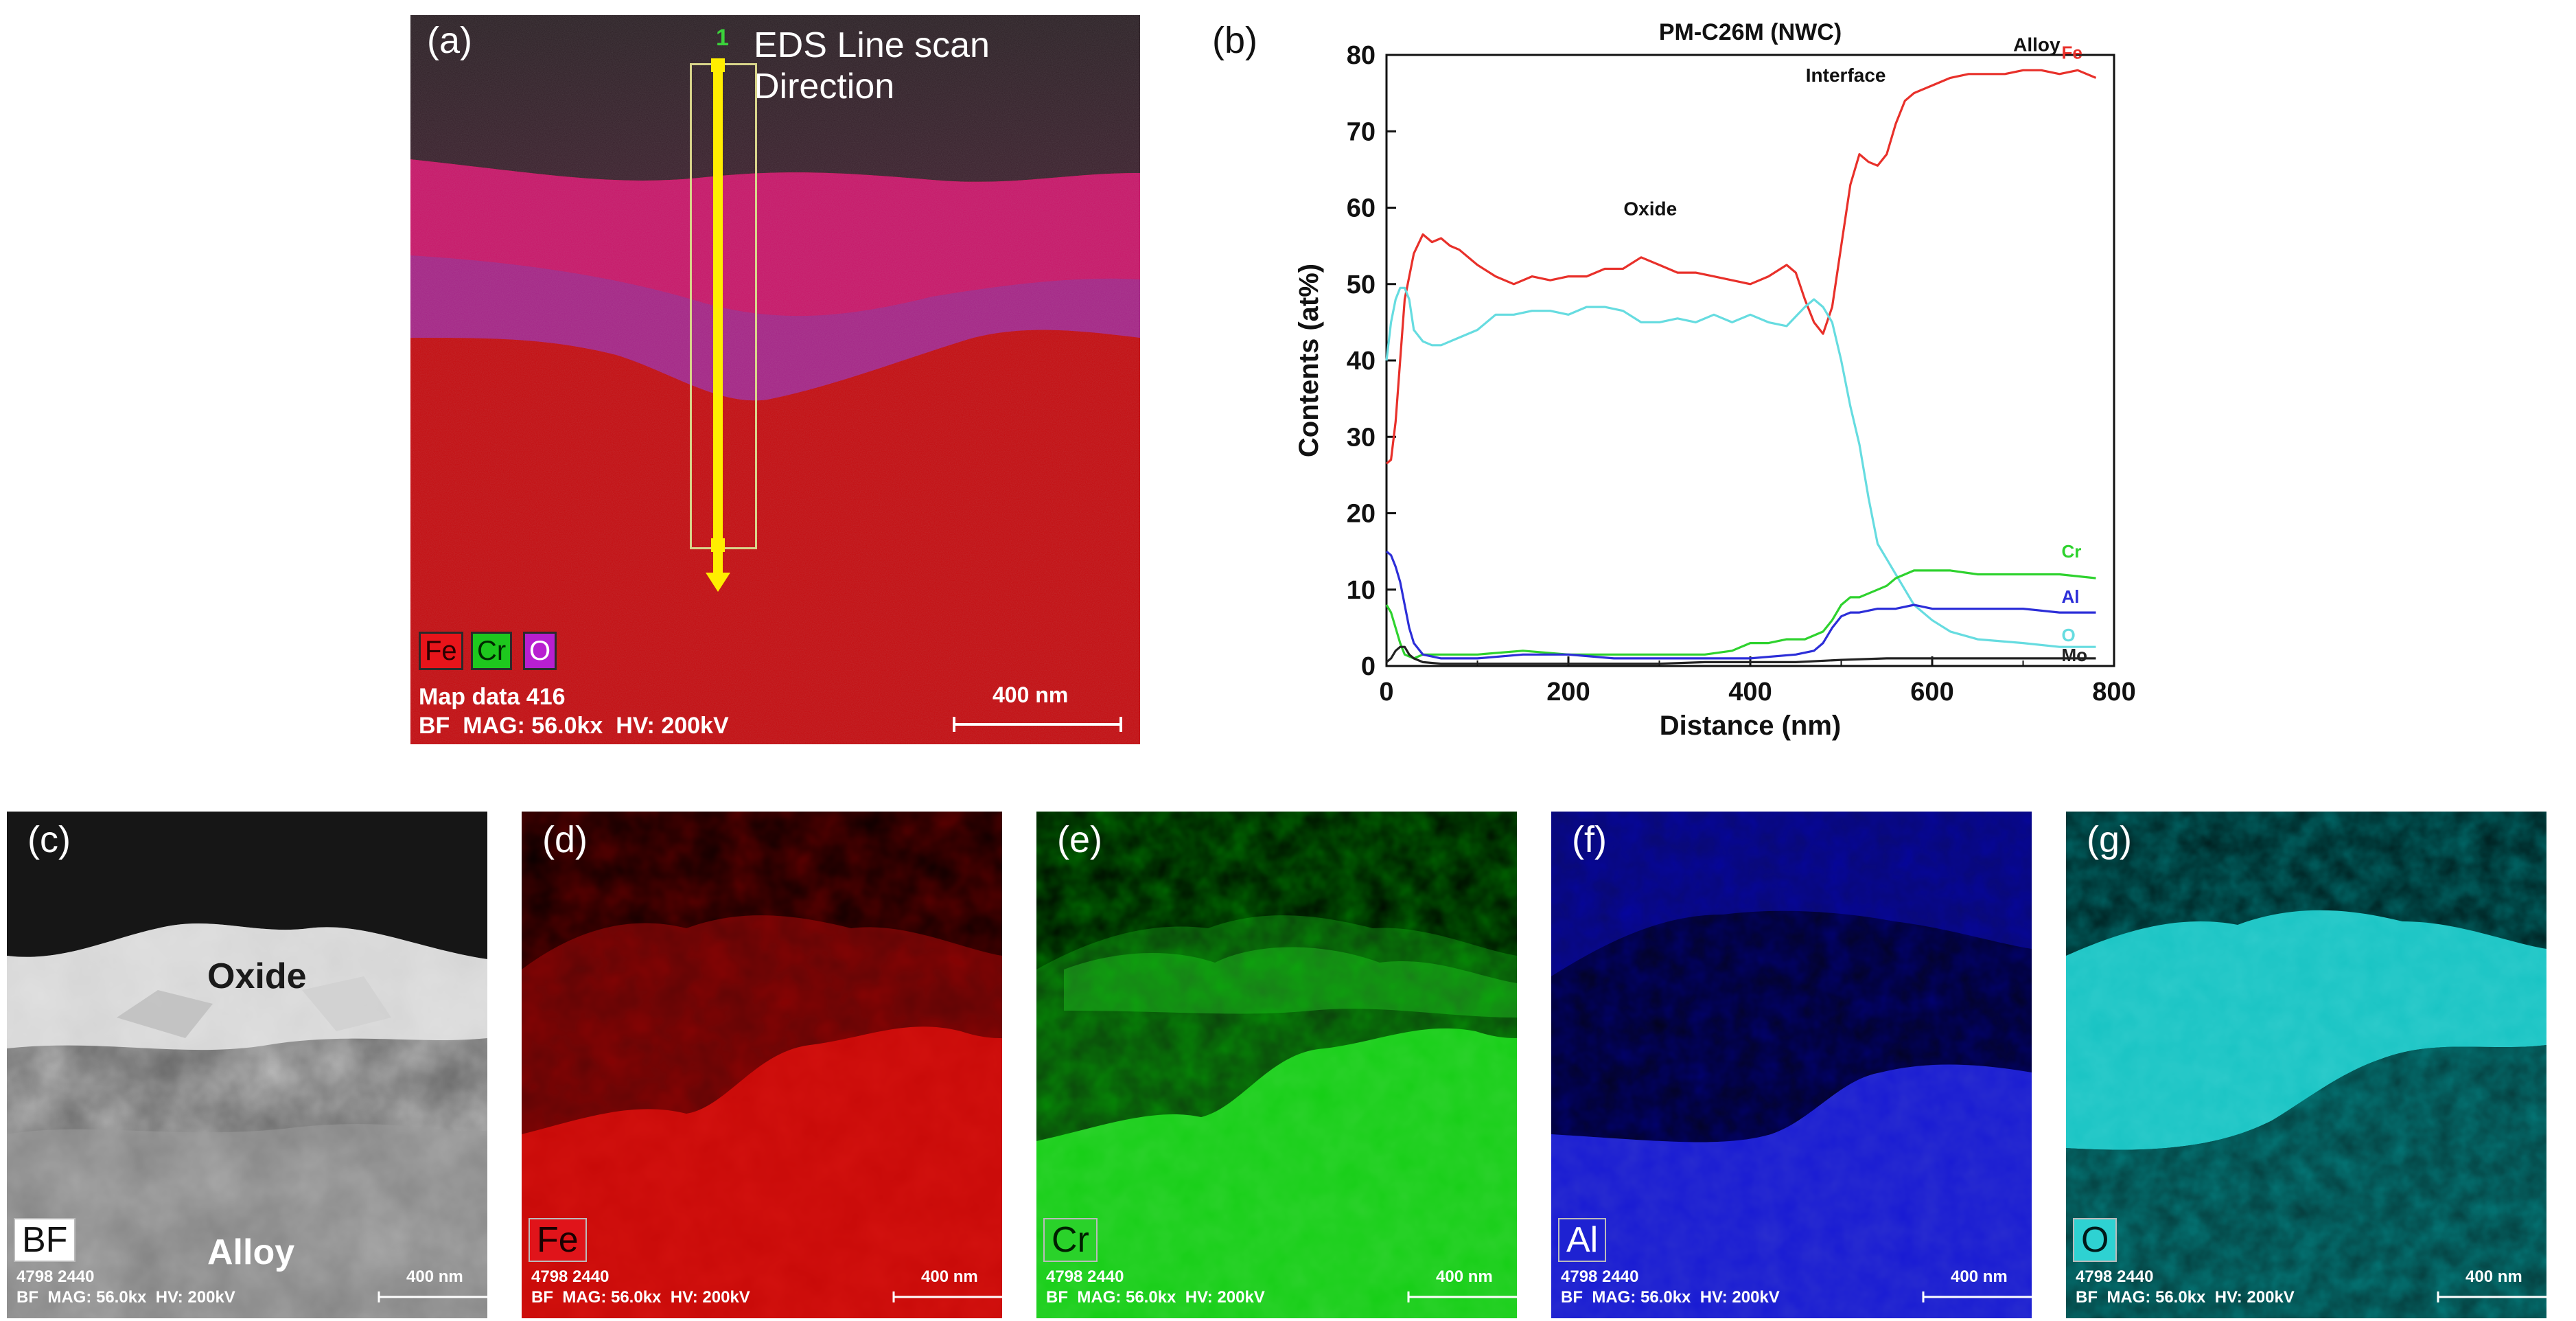 The image size is (2576, 1321). I want to click on x-tick-label: 200, so click(1568, 692).